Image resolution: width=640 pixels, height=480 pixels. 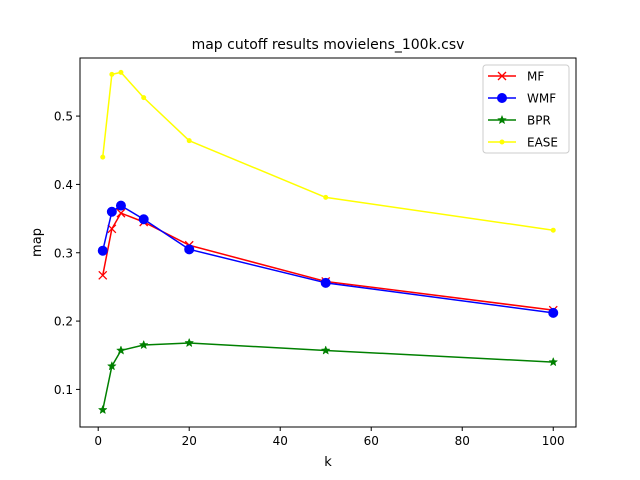 I want to click on x-tick-label: 80, so click(x=462, y=441).